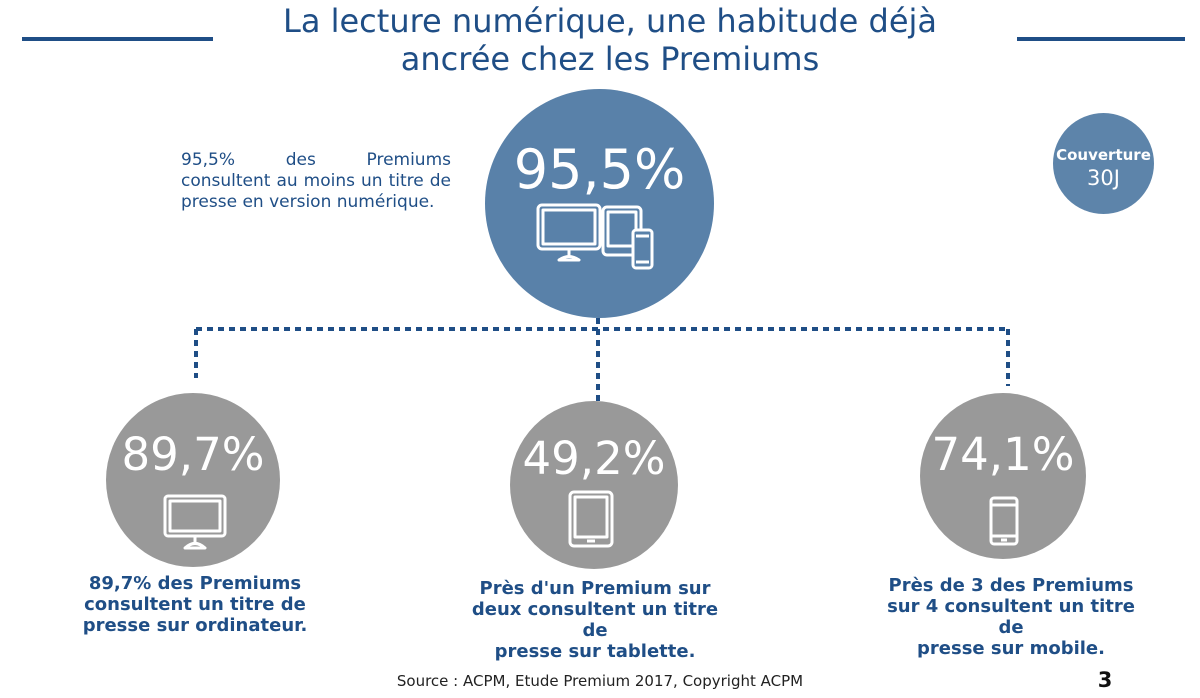  I want to click on tablet-percentage: 49,2%, so click(594, 458).